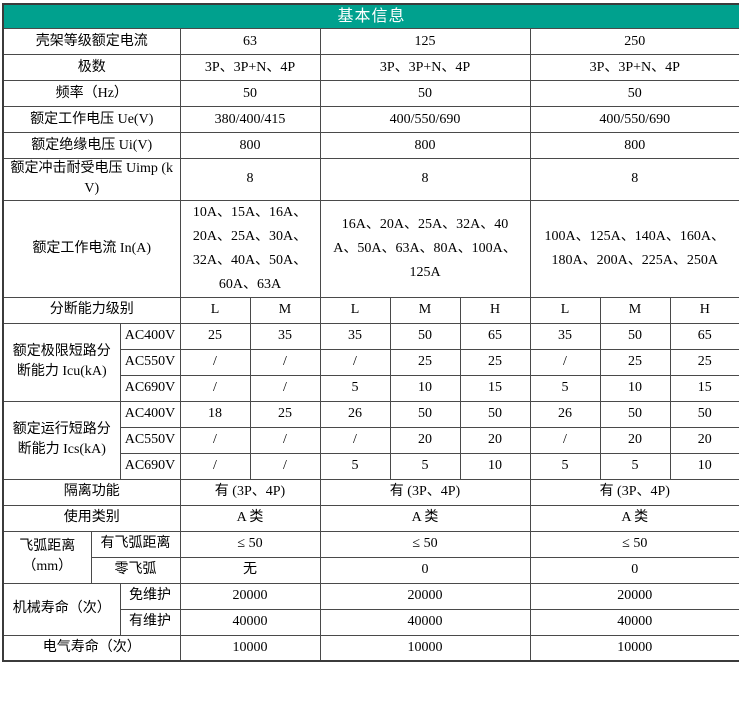 This screenshot has width=739, height=706. Describe the element at coordinates (355, 310) in the screenshot. I see `breaking-class-value-2: L` at that location.